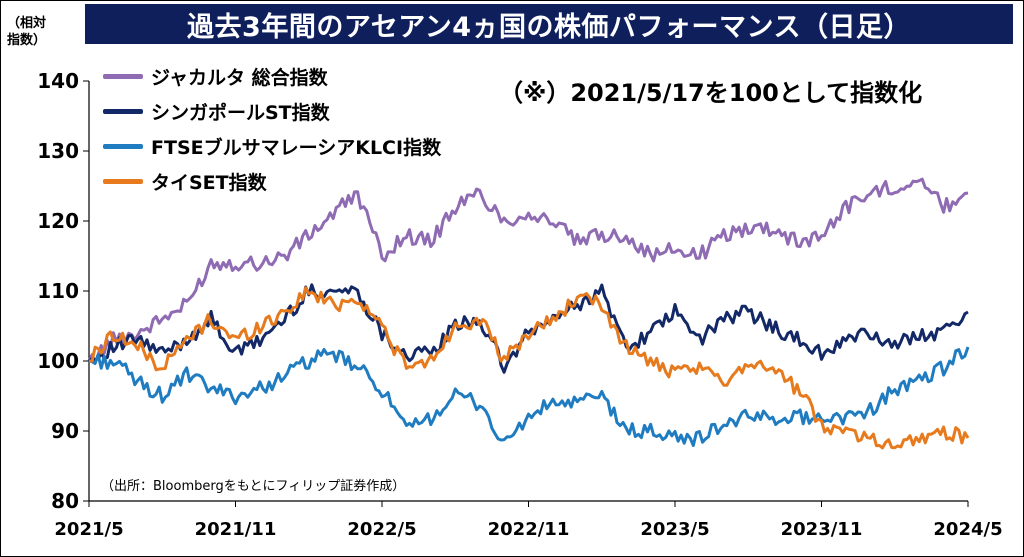 This screenshot has width=1024, height=557. I want to click on y-unit-line-2: 指数）, so click(27, 40).